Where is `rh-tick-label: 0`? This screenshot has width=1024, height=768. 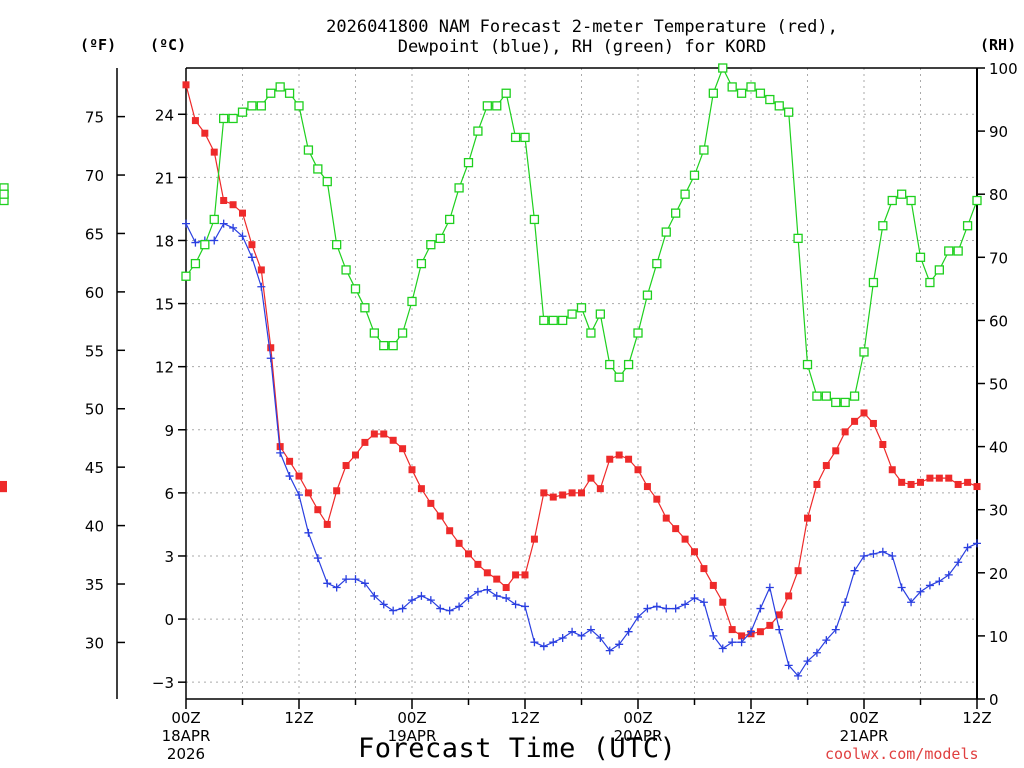 rh-tick-label: 0 is located at coordinates (994, 700).